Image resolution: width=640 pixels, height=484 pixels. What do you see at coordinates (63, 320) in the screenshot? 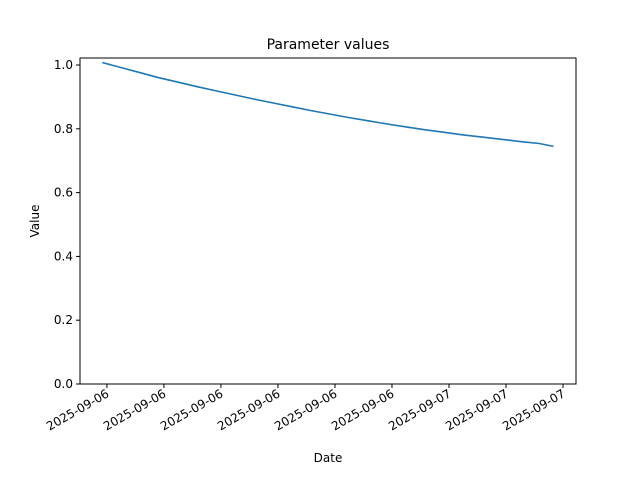
I see `y-tick-label: 0.2` at bounding box center [63, 320].